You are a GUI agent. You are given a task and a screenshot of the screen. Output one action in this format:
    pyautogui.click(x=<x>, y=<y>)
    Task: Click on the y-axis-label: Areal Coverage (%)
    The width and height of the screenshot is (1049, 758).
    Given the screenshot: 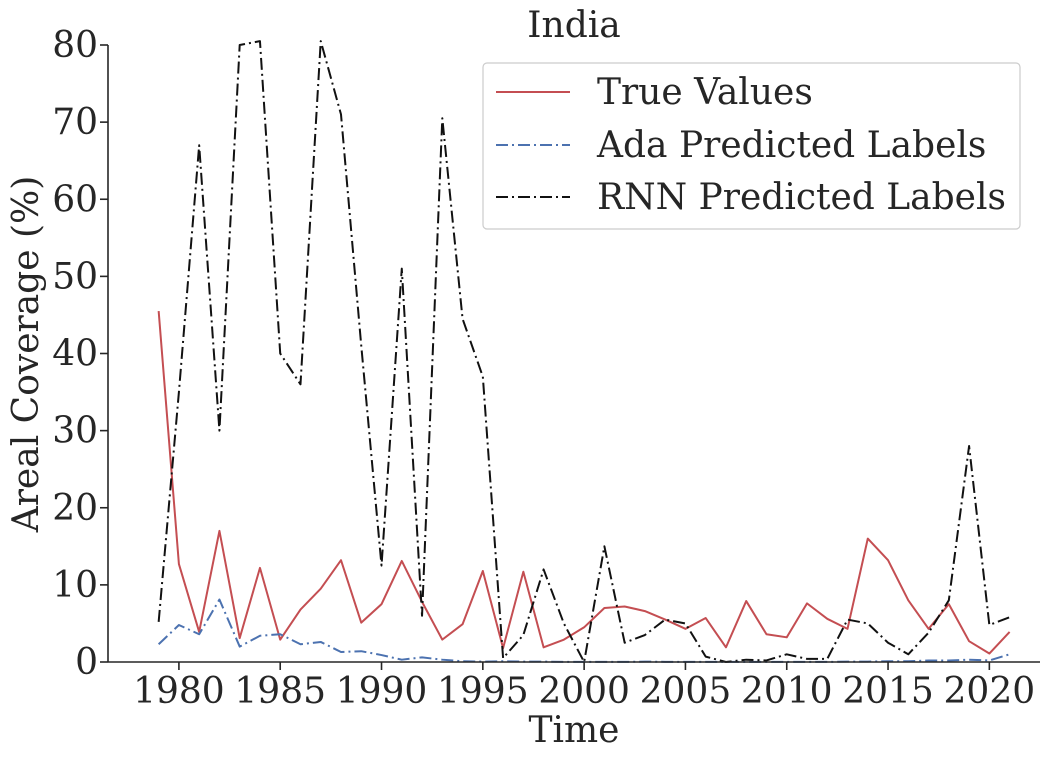 What is the action you would take?
    pyautogui.click(x=26, y=355)
    